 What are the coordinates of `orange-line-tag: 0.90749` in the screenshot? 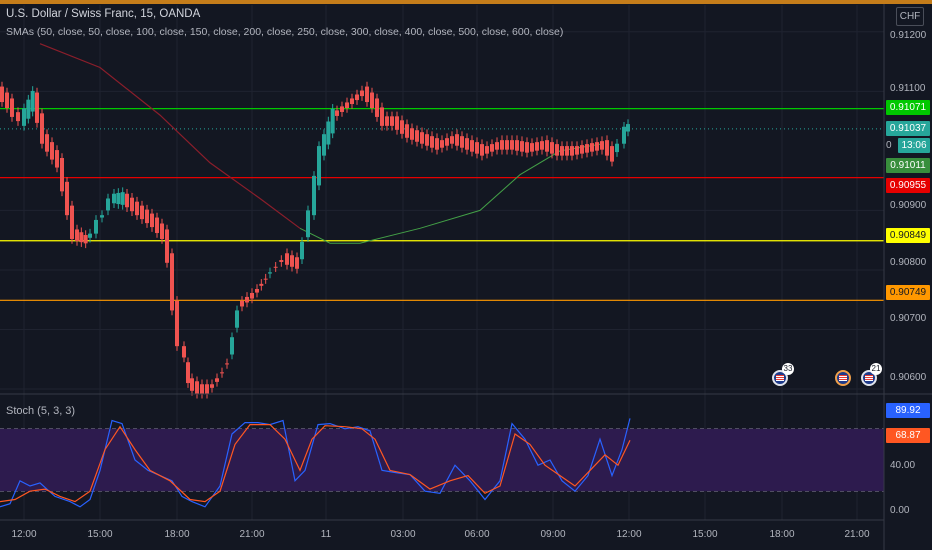 It's located at (908, 292).